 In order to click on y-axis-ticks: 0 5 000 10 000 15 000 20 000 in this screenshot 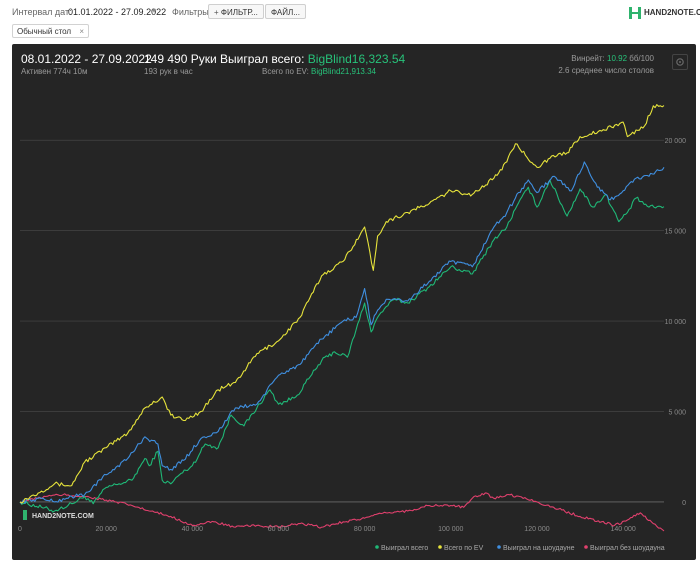, I will do `click(676, 322)`.